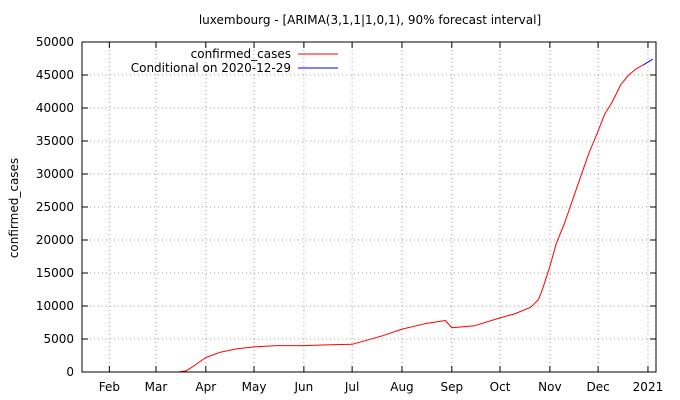  Describe the element at coordinates (549, 387) in the screenshot. I see `x-tick-label: Nov` at that location.